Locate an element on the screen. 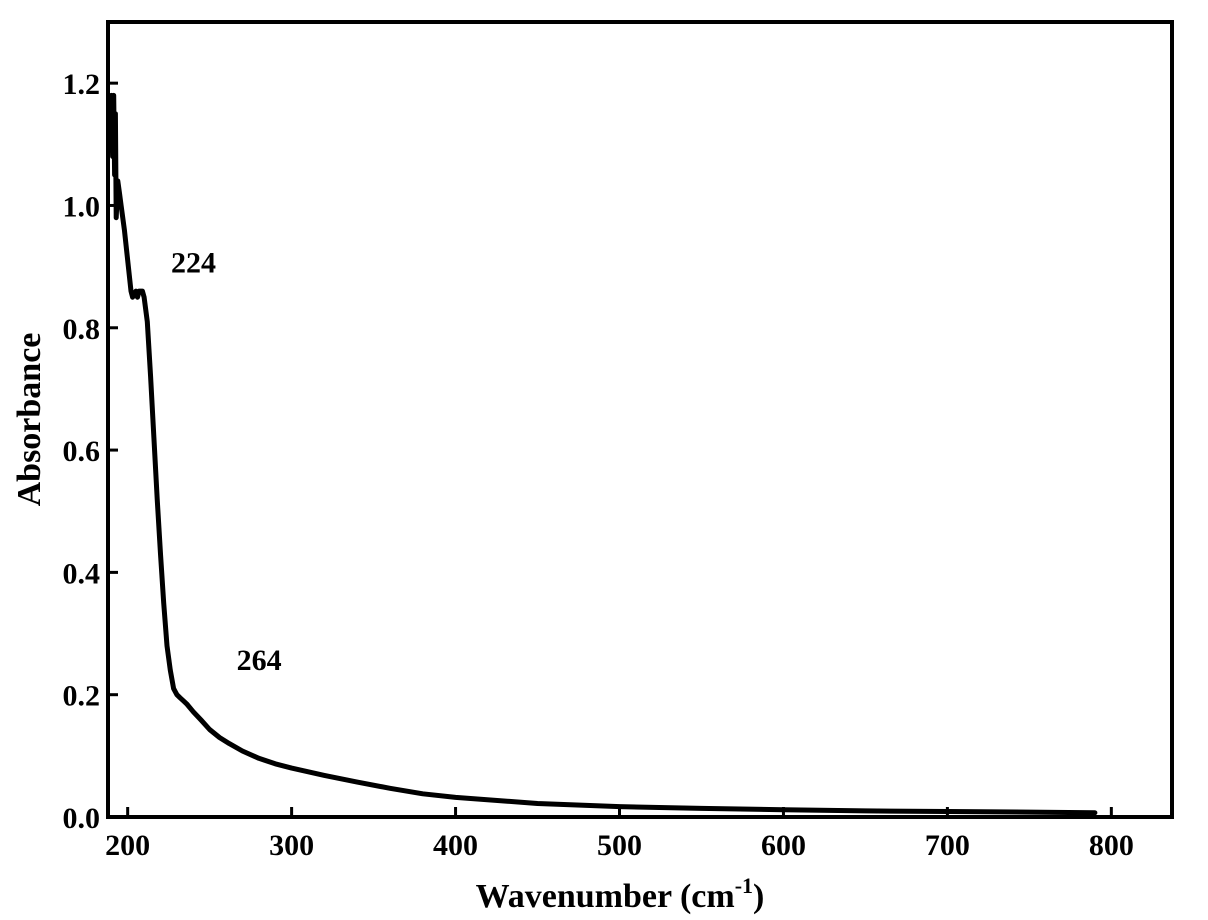 Image resolution: width=1208 pixels, height=920 pixels. y-axis-title: Absorbance is located at coordinates (29, 420).